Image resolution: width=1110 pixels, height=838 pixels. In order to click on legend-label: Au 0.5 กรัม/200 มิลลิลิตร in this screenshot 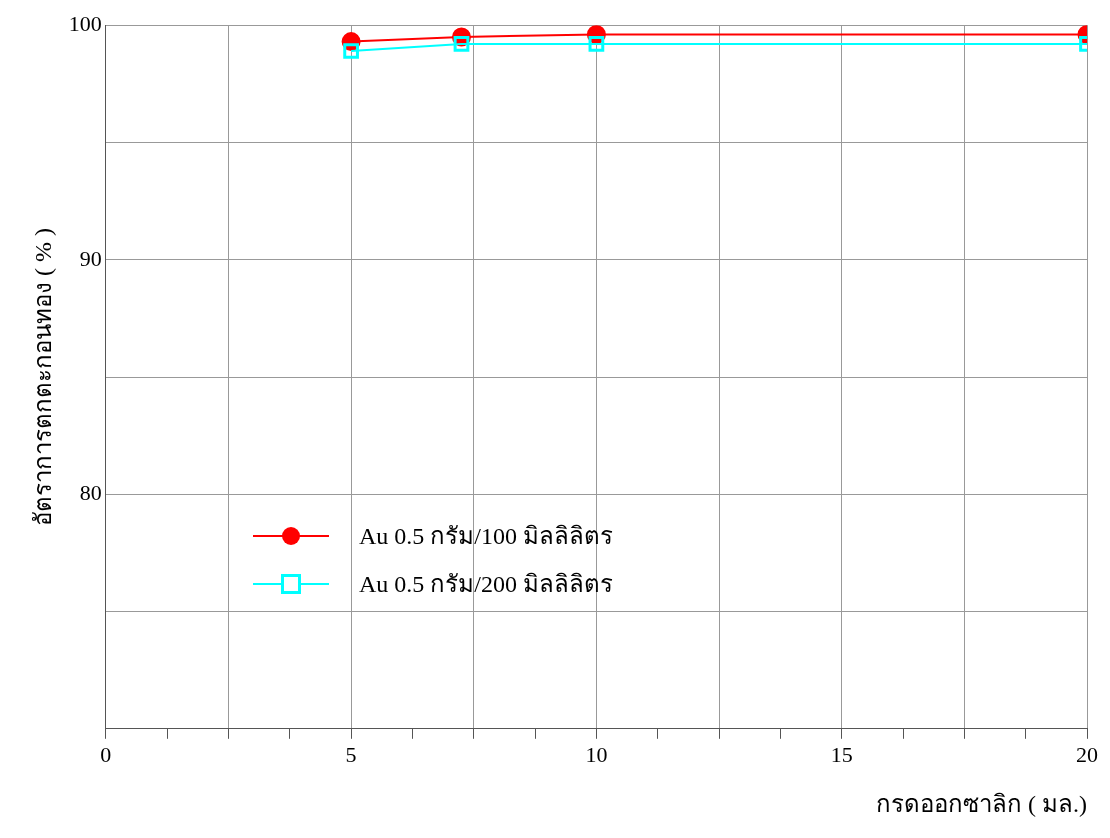, I will do `click(485, 585)`.